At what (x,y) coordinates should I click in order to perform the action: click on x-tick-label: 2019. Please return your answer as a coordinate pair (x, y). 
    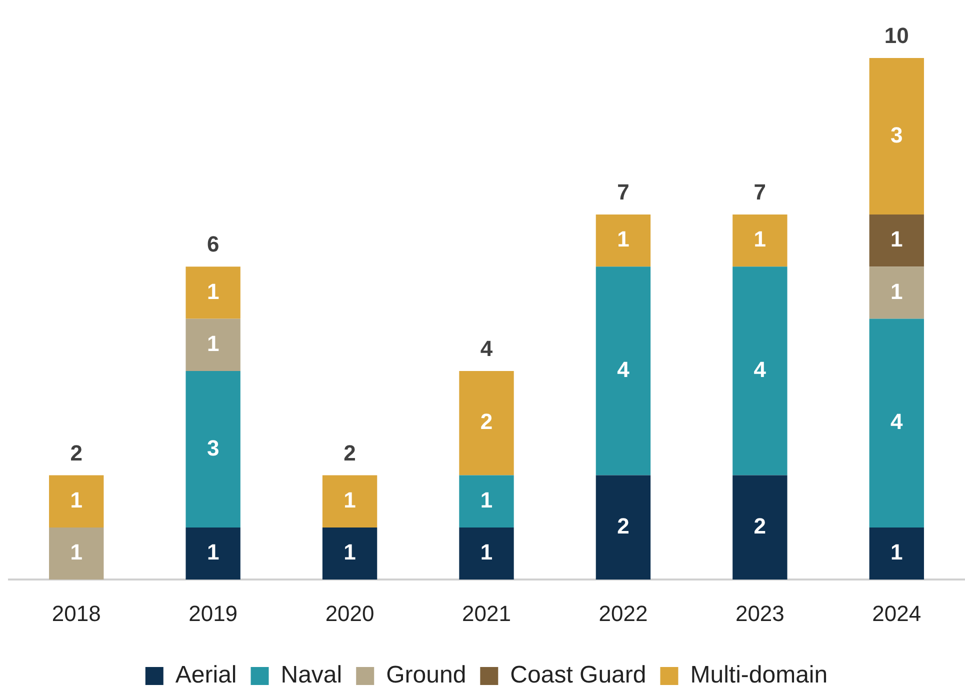
    Looking at the image, I should click on (213, 613).